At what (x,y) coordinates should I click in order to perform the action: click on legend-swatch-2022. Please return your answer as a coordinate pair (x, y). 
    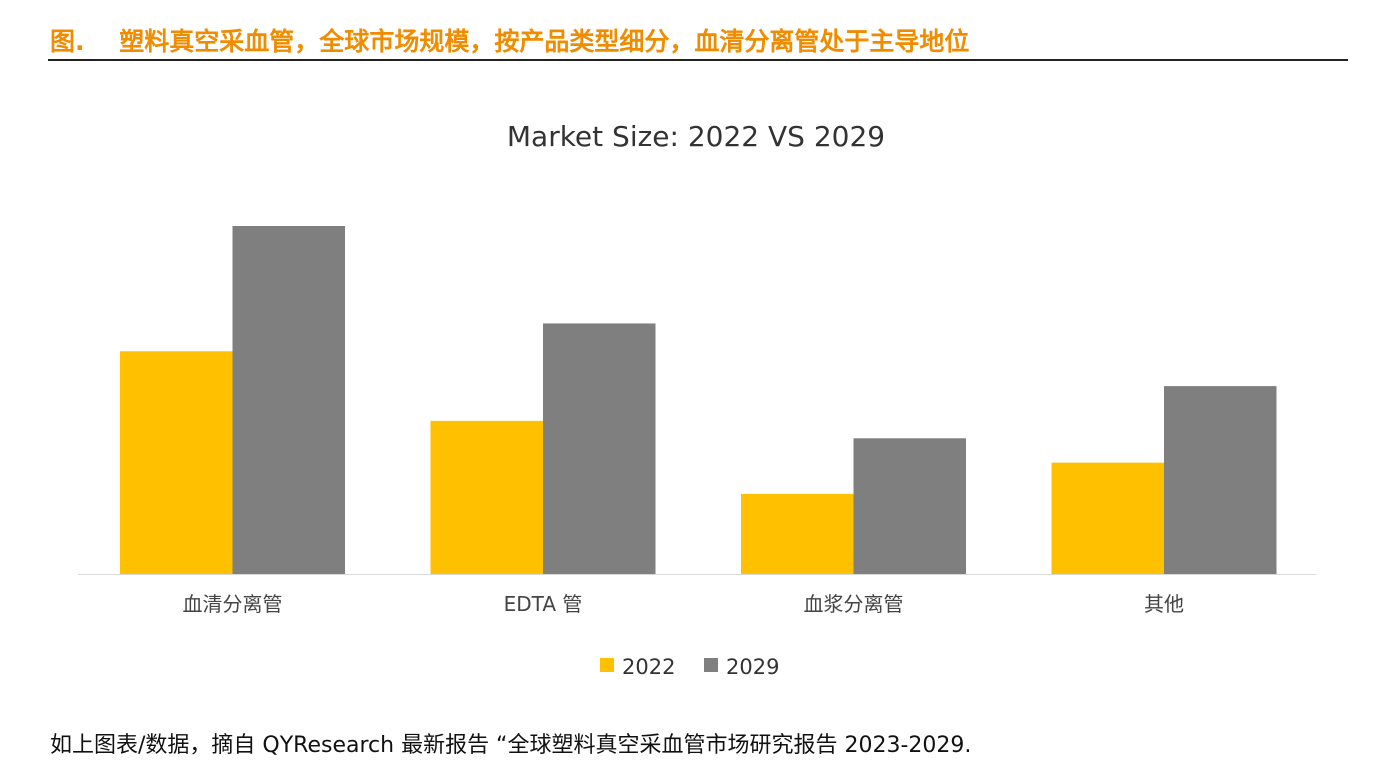
    Looking at the image, I should click on (607, 665).